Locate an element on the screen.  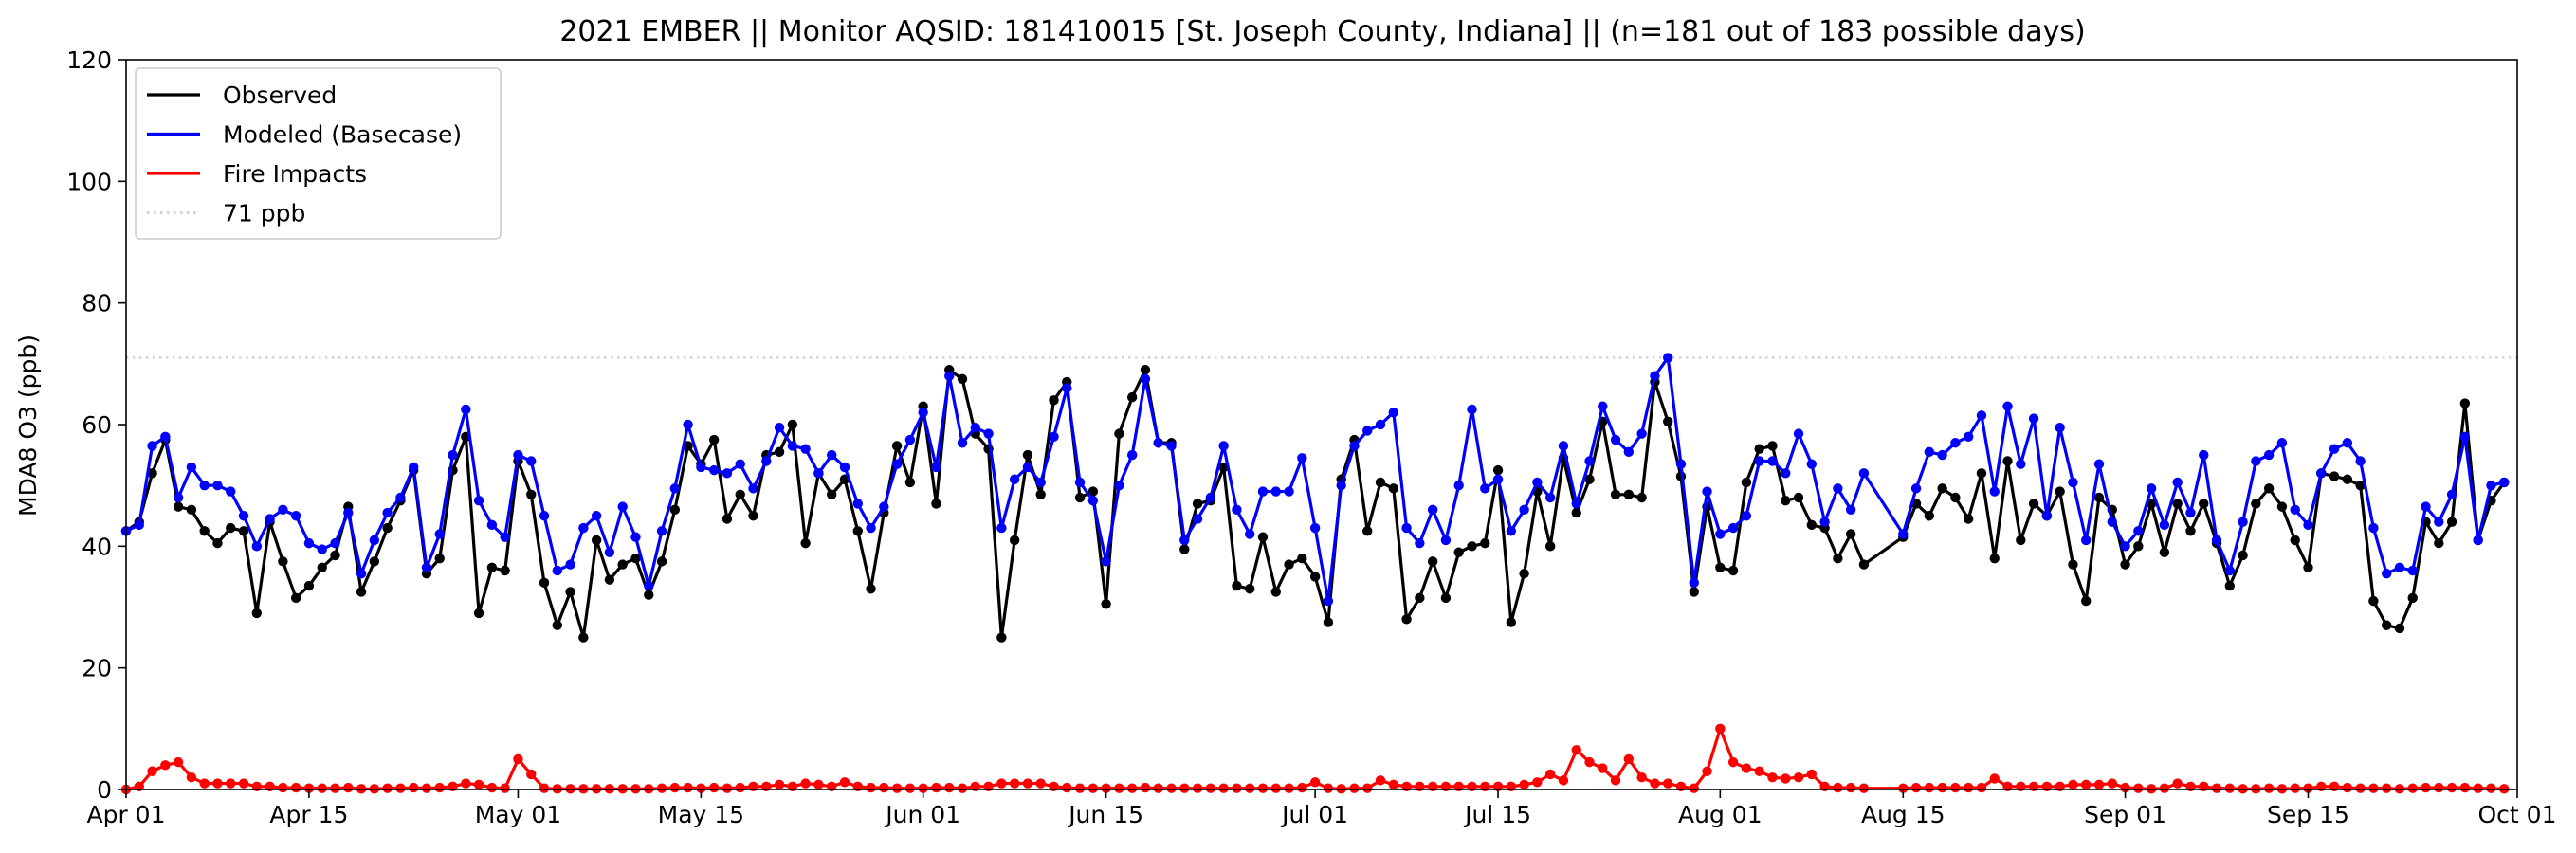
y-tick-label: 20 is located at coordinates (97, 668).